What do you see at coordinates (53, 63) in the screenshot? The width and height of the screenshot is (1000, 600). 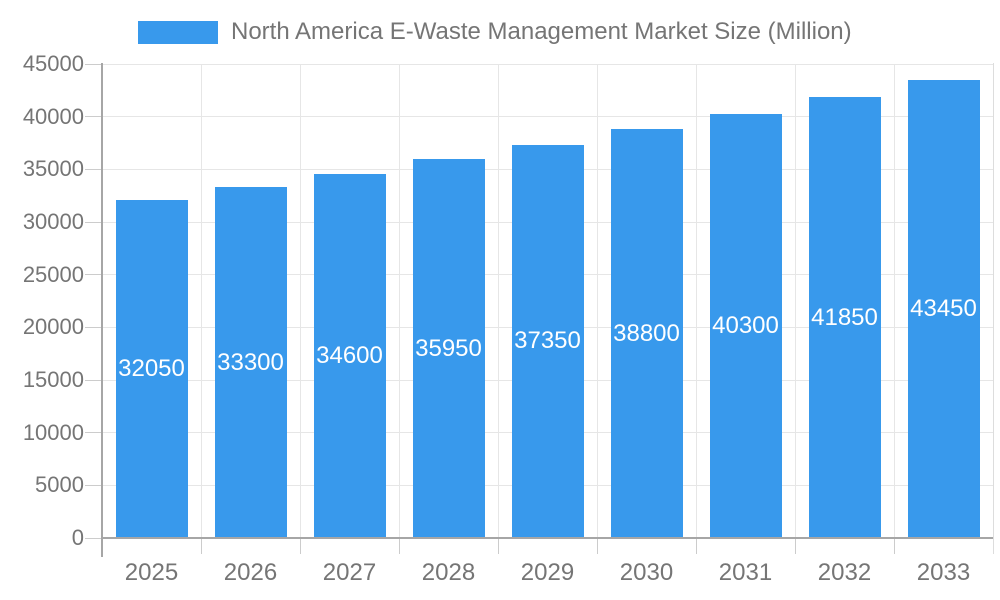 I see `y-axis-label-45000: 45000` at bounding box center [53, 63].